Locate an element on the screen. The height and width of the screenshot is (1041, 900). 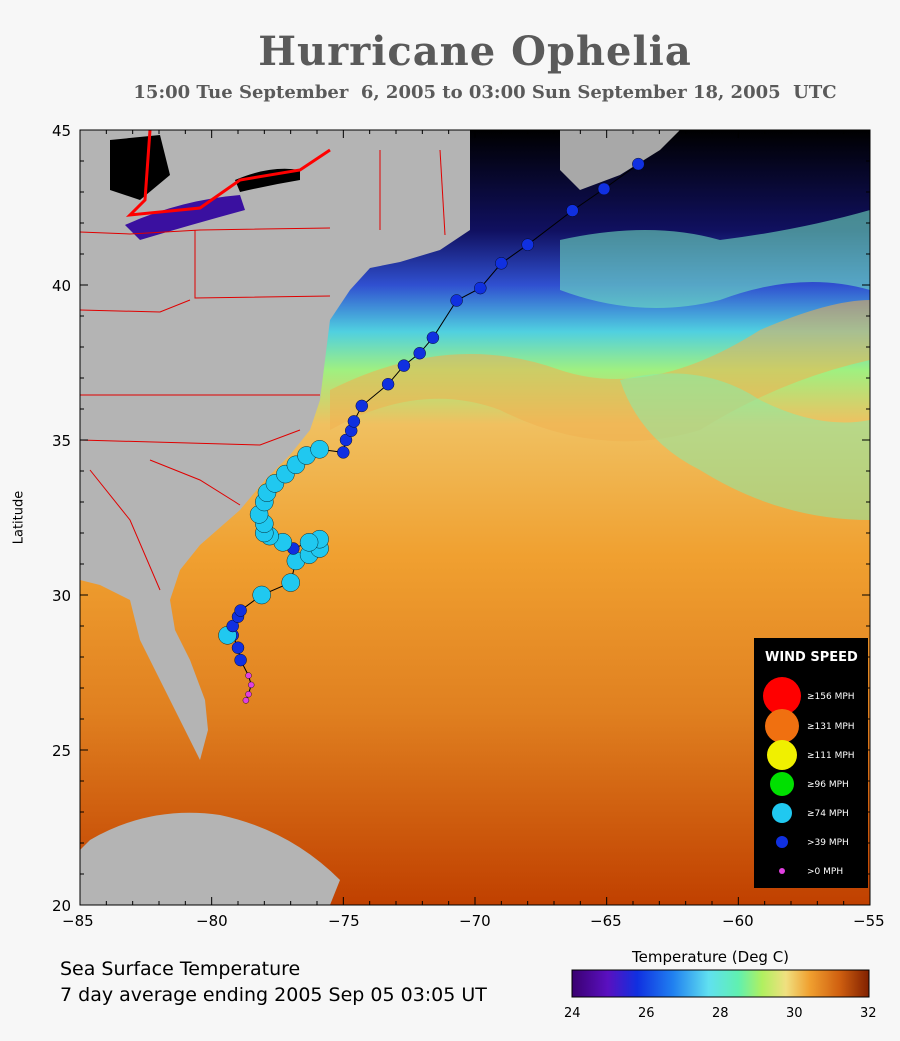
land-maritimes is located at coordinates (620, 160).